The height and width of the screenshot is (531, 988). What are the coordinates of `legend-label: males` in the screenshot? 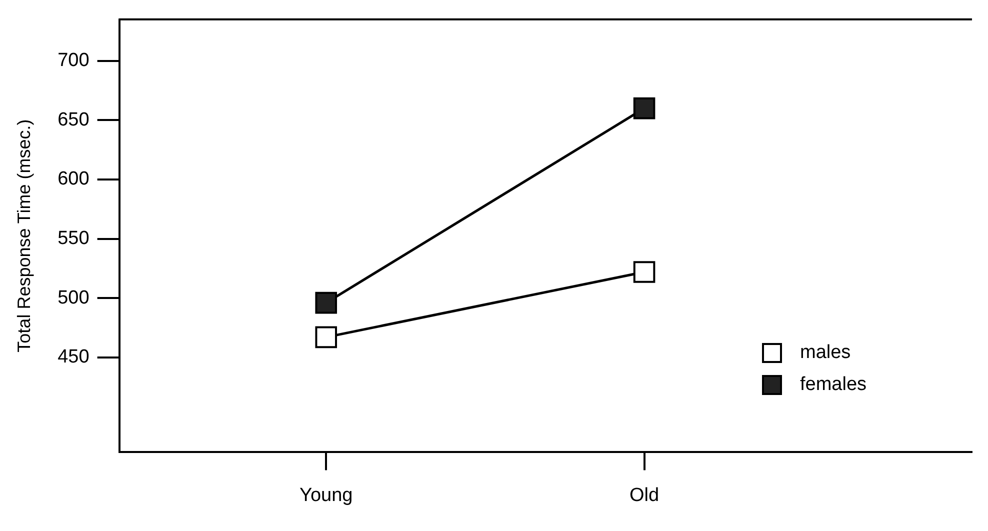 It's located at (825, 353).